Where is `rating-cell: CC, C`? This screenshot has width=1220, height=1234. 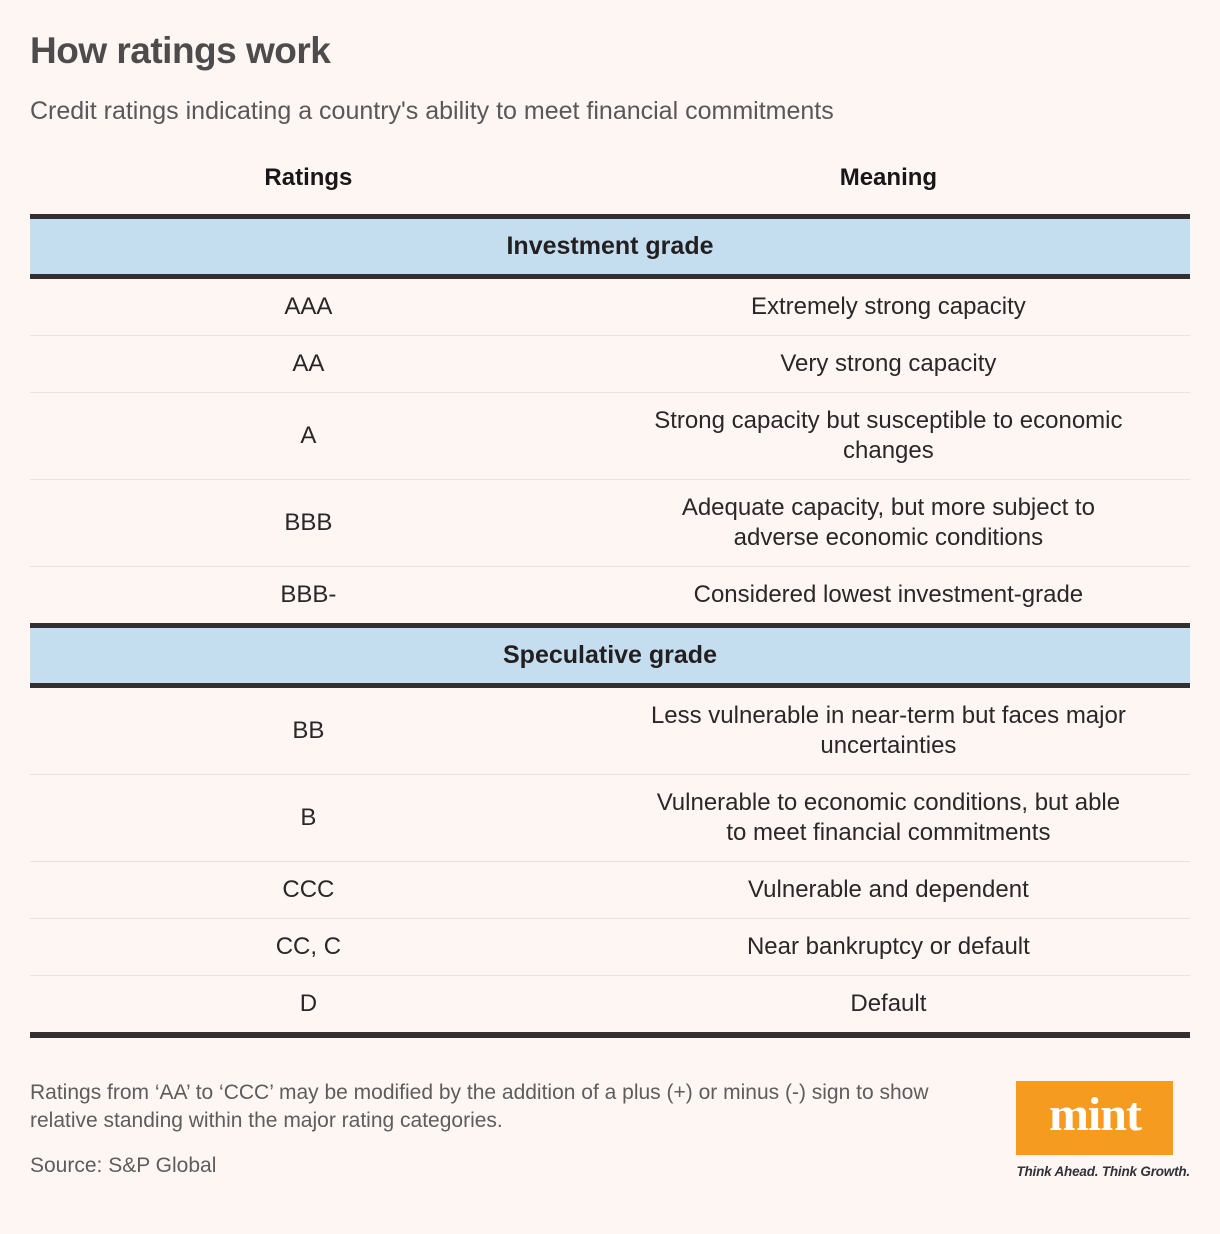 rating-cell: CC, C is located at coordinates (308, 946).